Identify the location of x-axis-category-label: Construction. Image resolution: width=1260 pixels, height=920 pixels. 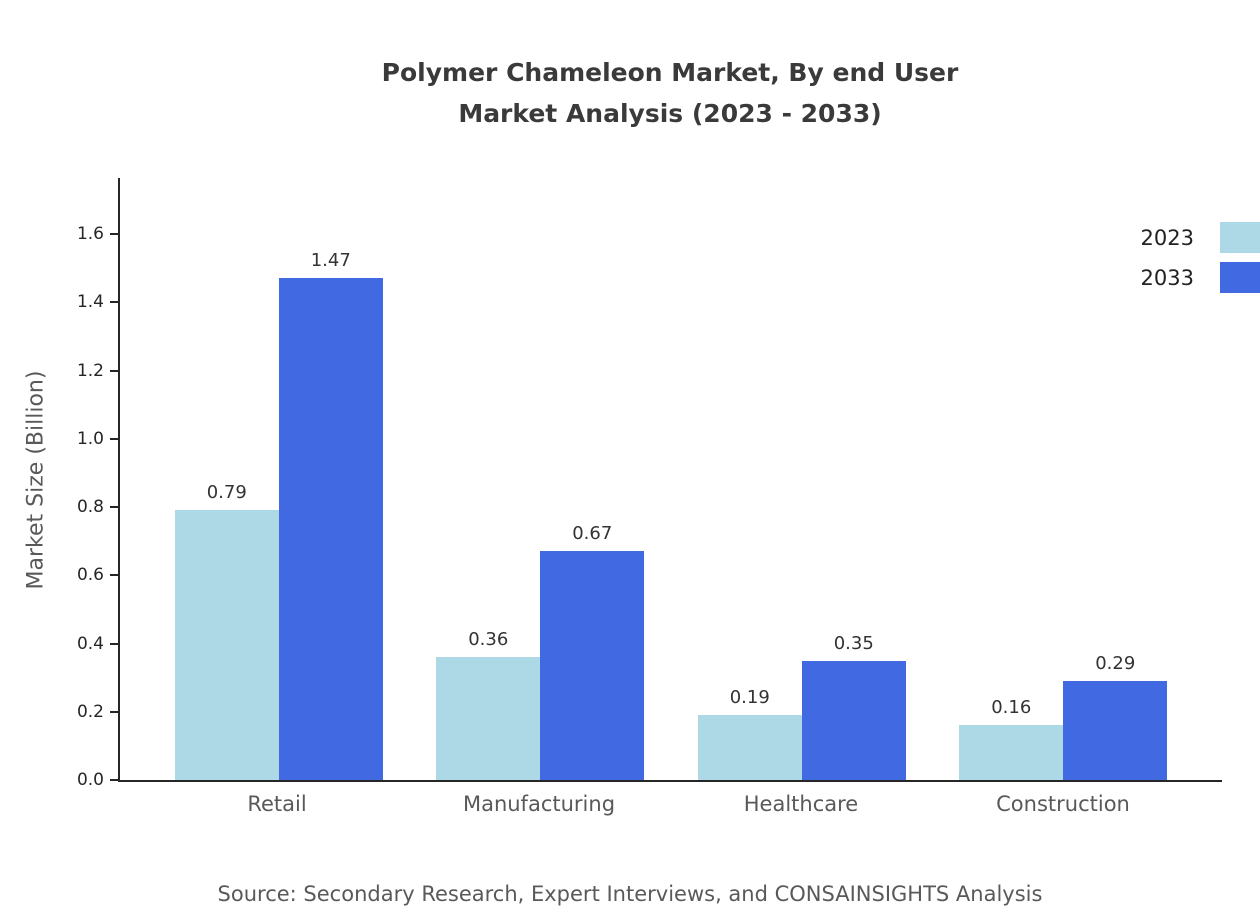
(1063, 804).